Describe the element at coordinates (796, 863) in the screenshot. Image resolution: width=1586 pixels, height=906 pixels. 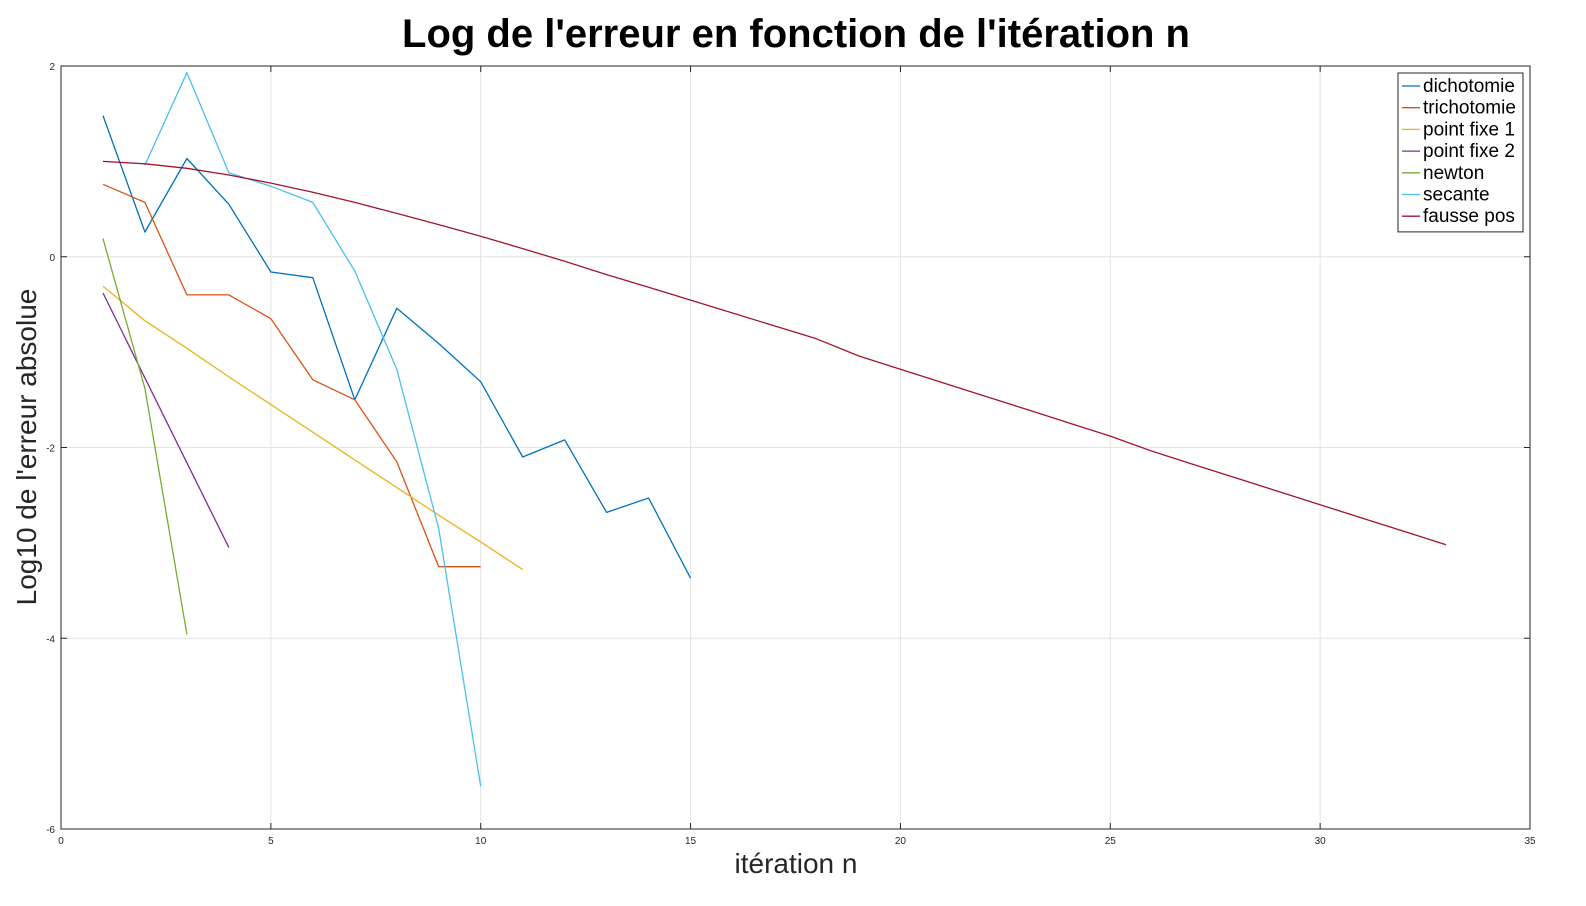
I see `x-axis-label: itération n` at that location.